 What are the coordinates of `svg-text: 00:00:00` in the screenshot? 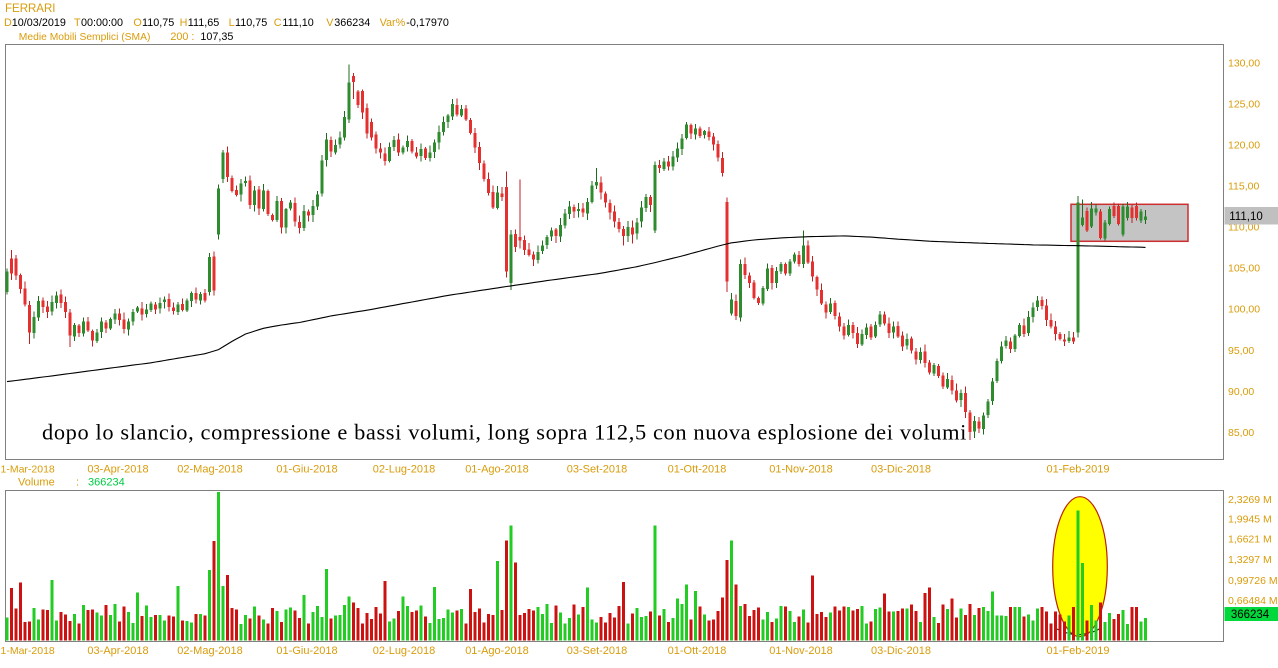 It's located at (102, 23).